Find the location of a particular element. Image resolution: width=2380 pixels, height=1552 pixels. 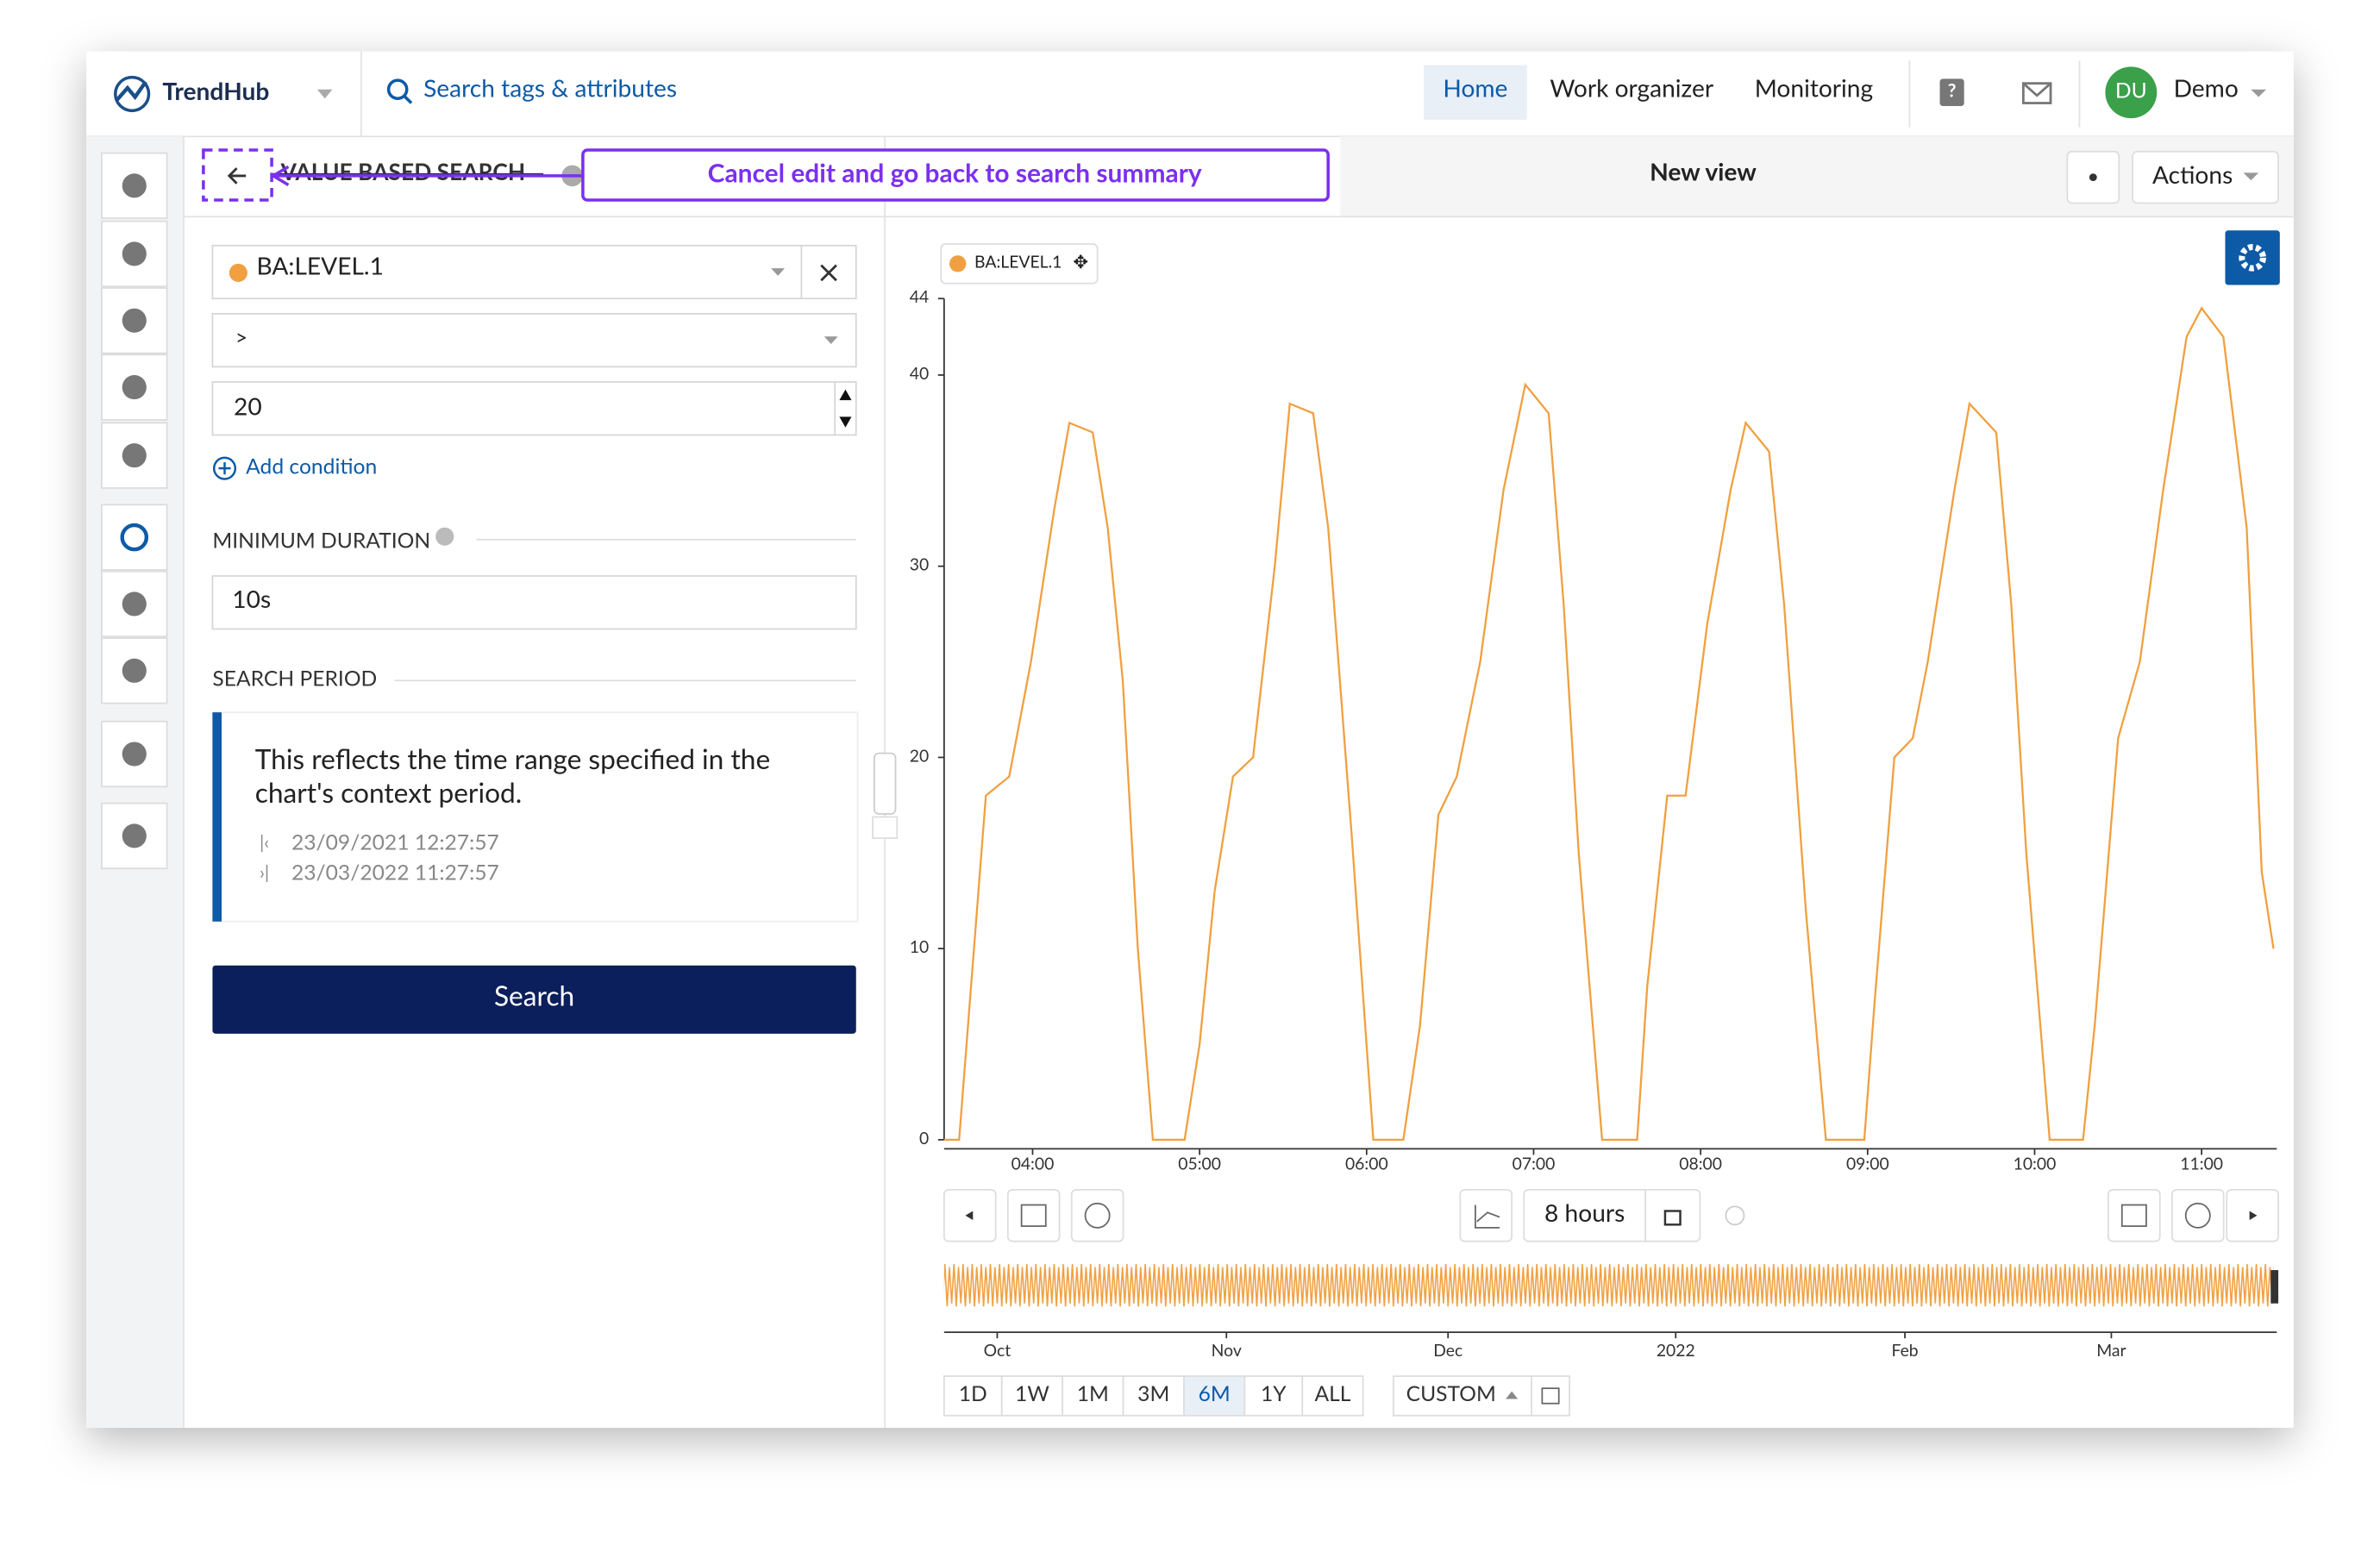

y-tick-label: 0 is located at coordinates (924, 1139).